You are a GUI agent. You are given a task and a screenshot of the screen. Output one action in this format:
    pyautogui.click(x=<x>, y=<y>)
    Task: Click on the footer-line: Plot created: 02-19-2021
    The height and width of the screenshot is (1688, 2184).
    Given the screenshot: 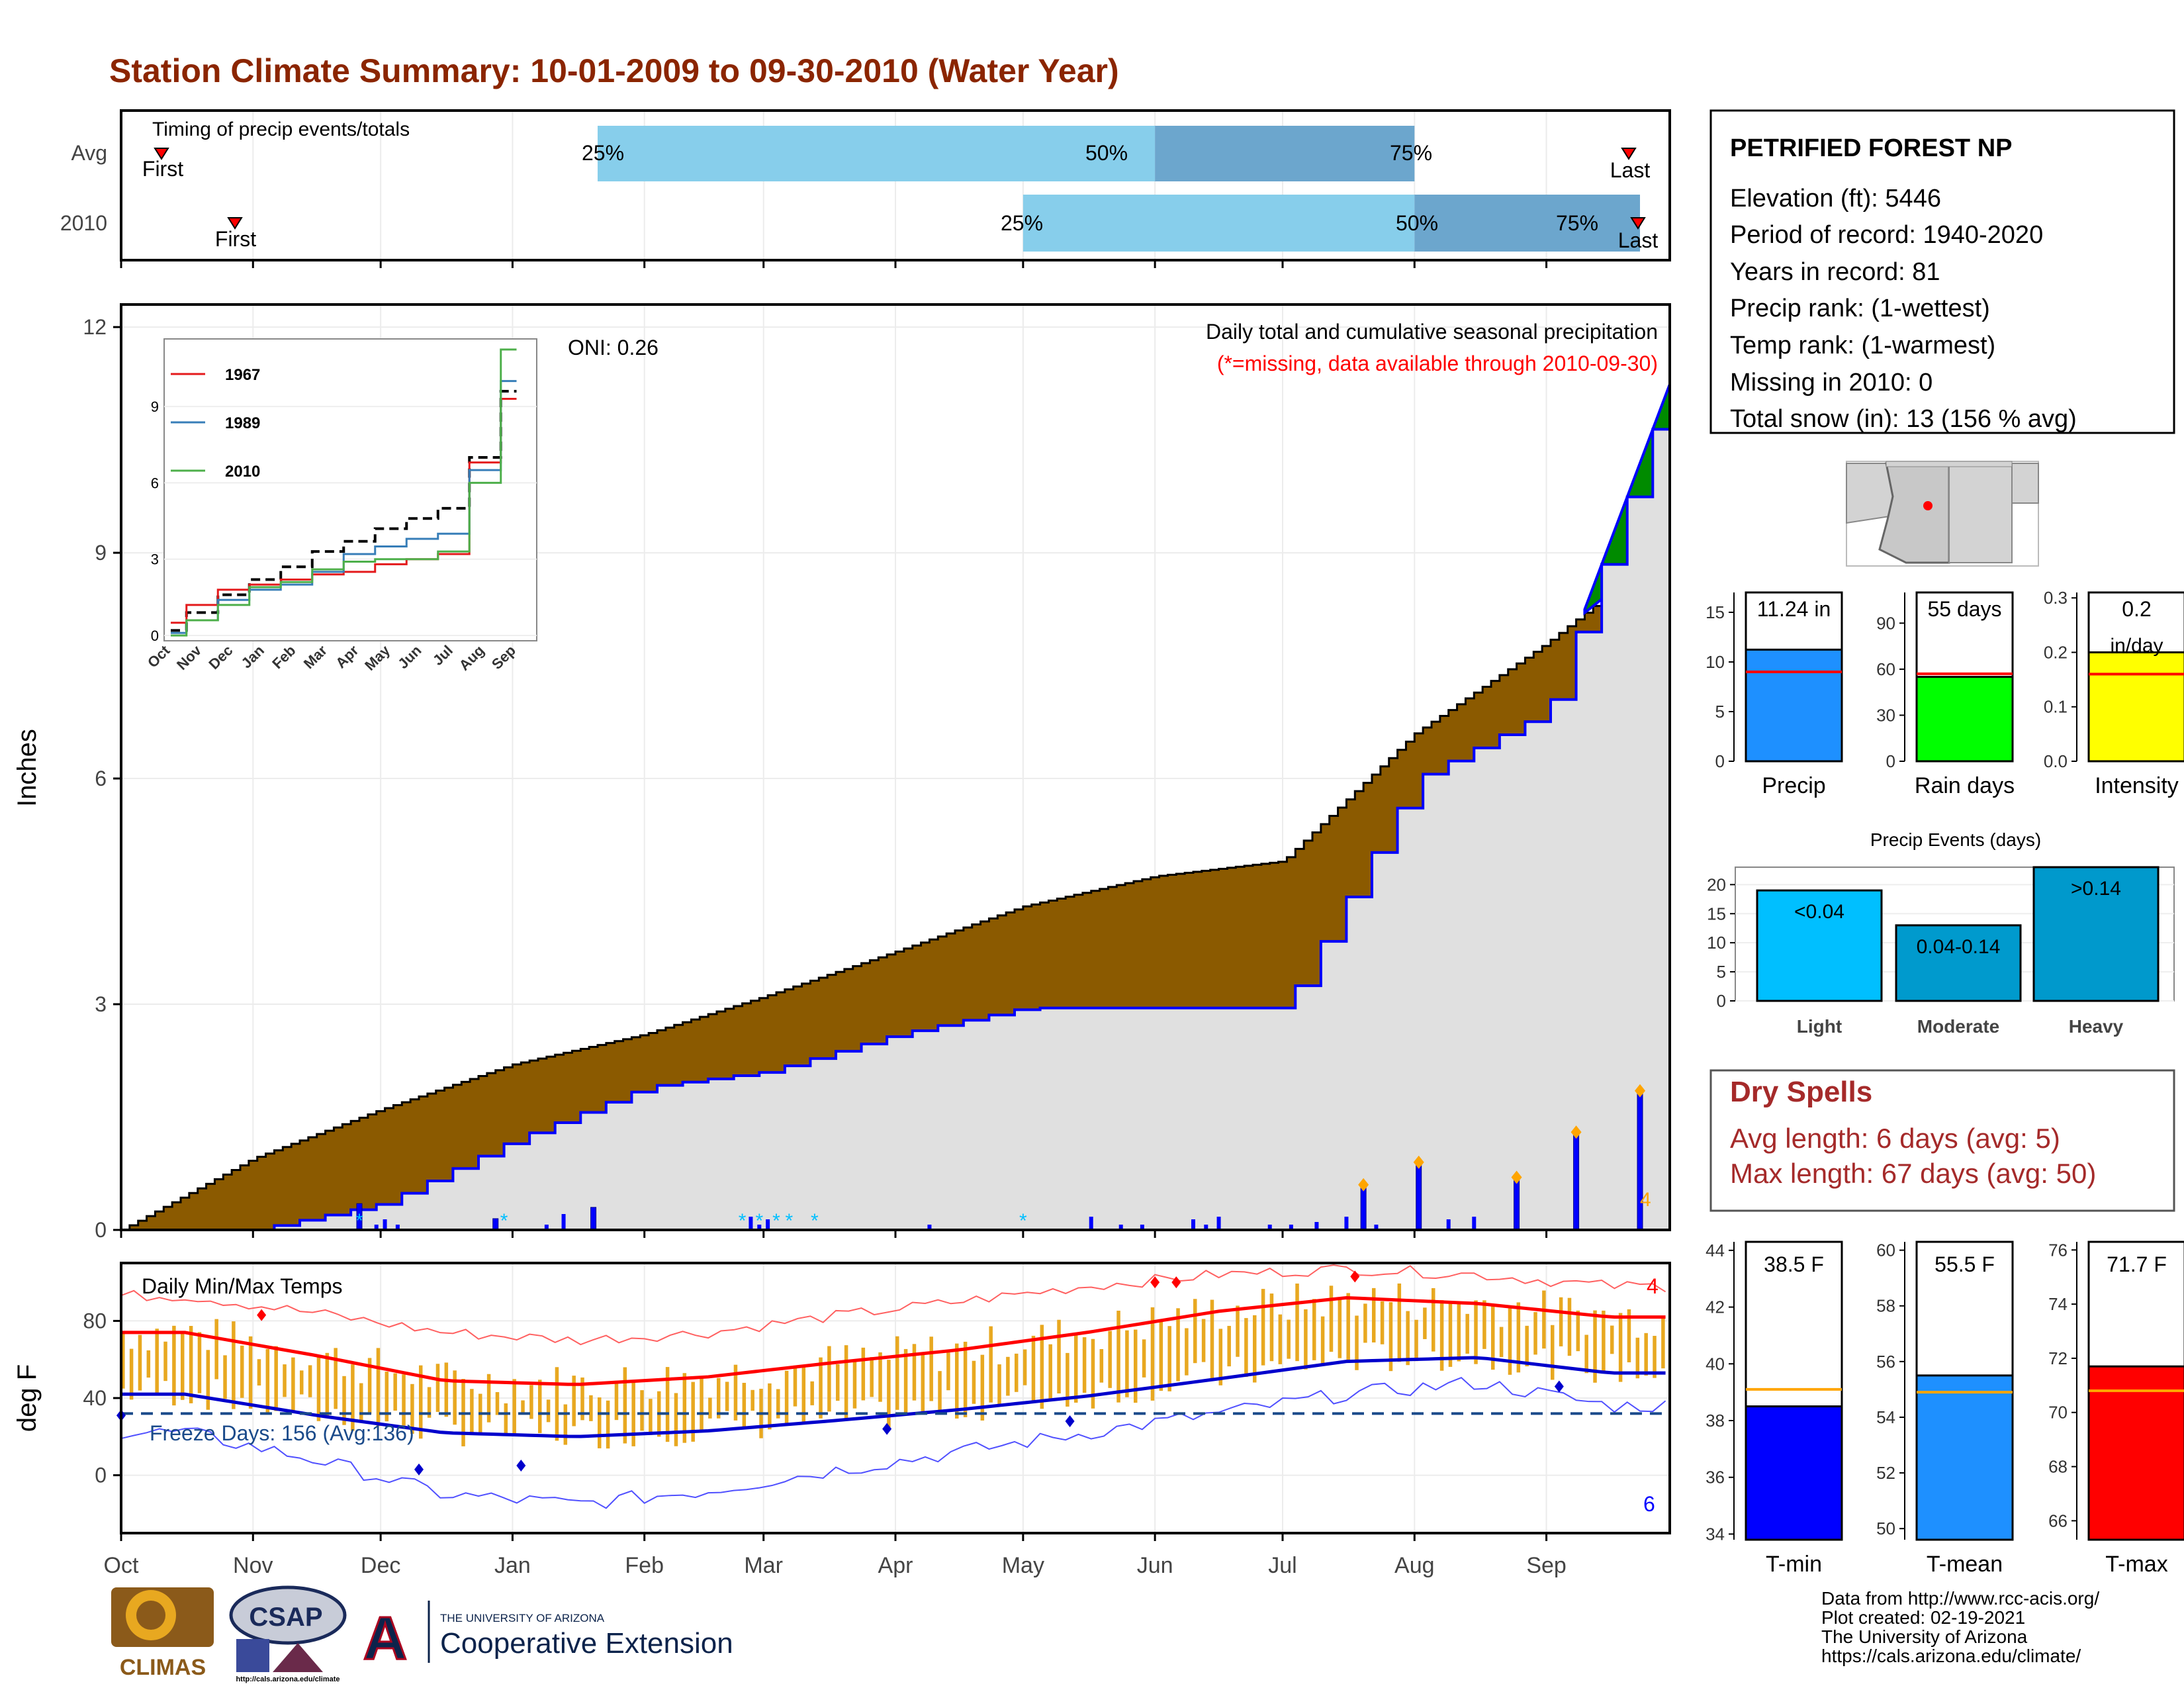 What is the action you would take?
    pyautogui.click(x=1923, y=1617)
    